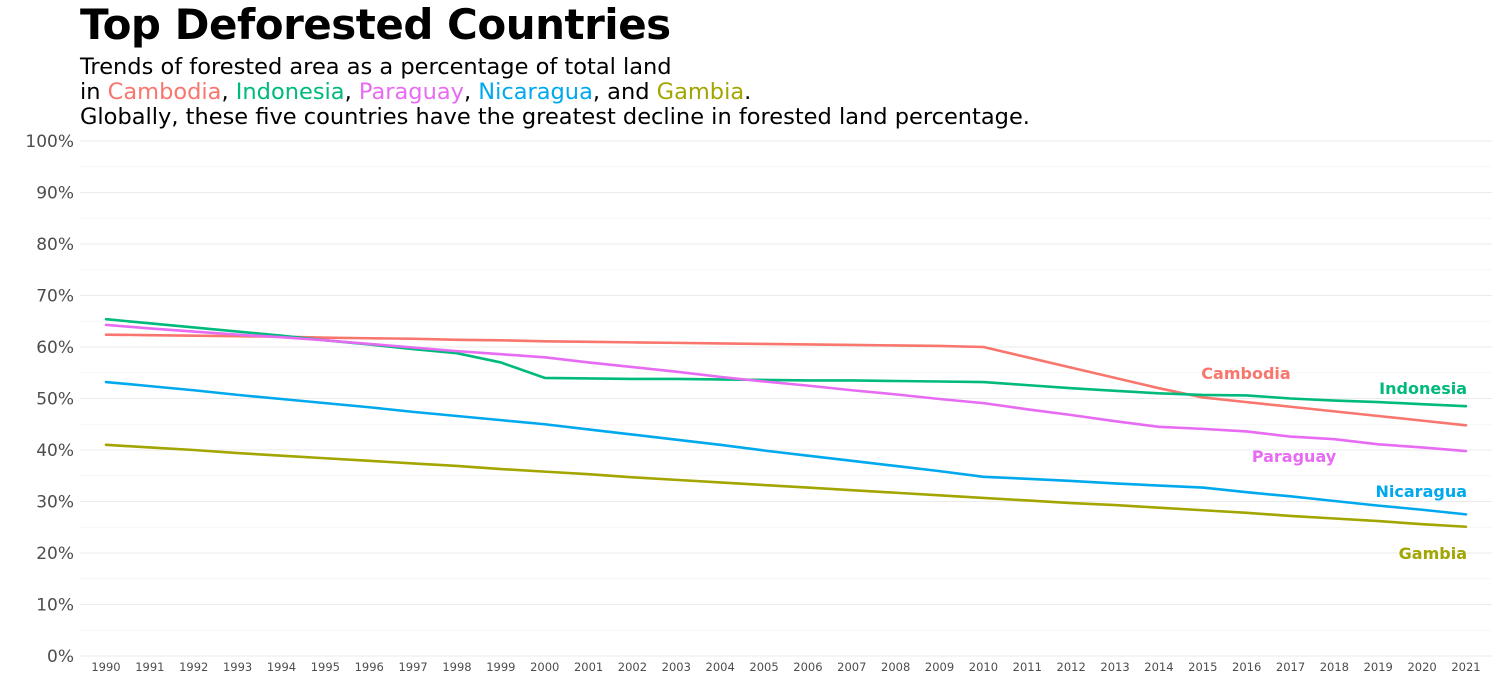 Image resolution: width=1500 pixels, height=700 pixels. I want to click on x-tick-label: 2002, so click(632, 667).